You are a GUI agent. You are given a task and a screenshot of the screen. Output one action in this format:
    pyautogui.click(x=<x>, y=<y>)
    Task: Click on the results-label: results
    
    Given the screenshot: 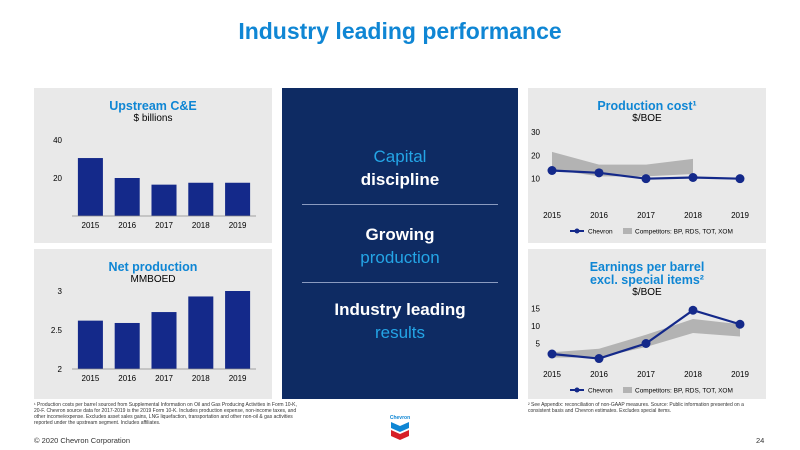 What is the action you would take?
    pyautogui.click(x=400, y=332)
    